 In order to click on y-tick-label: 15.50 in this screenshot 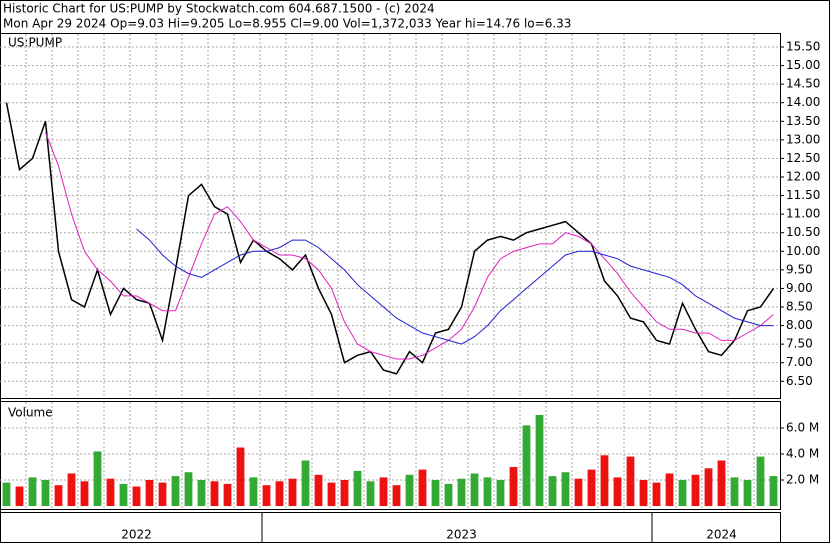, I will do `click(803, 47)`.